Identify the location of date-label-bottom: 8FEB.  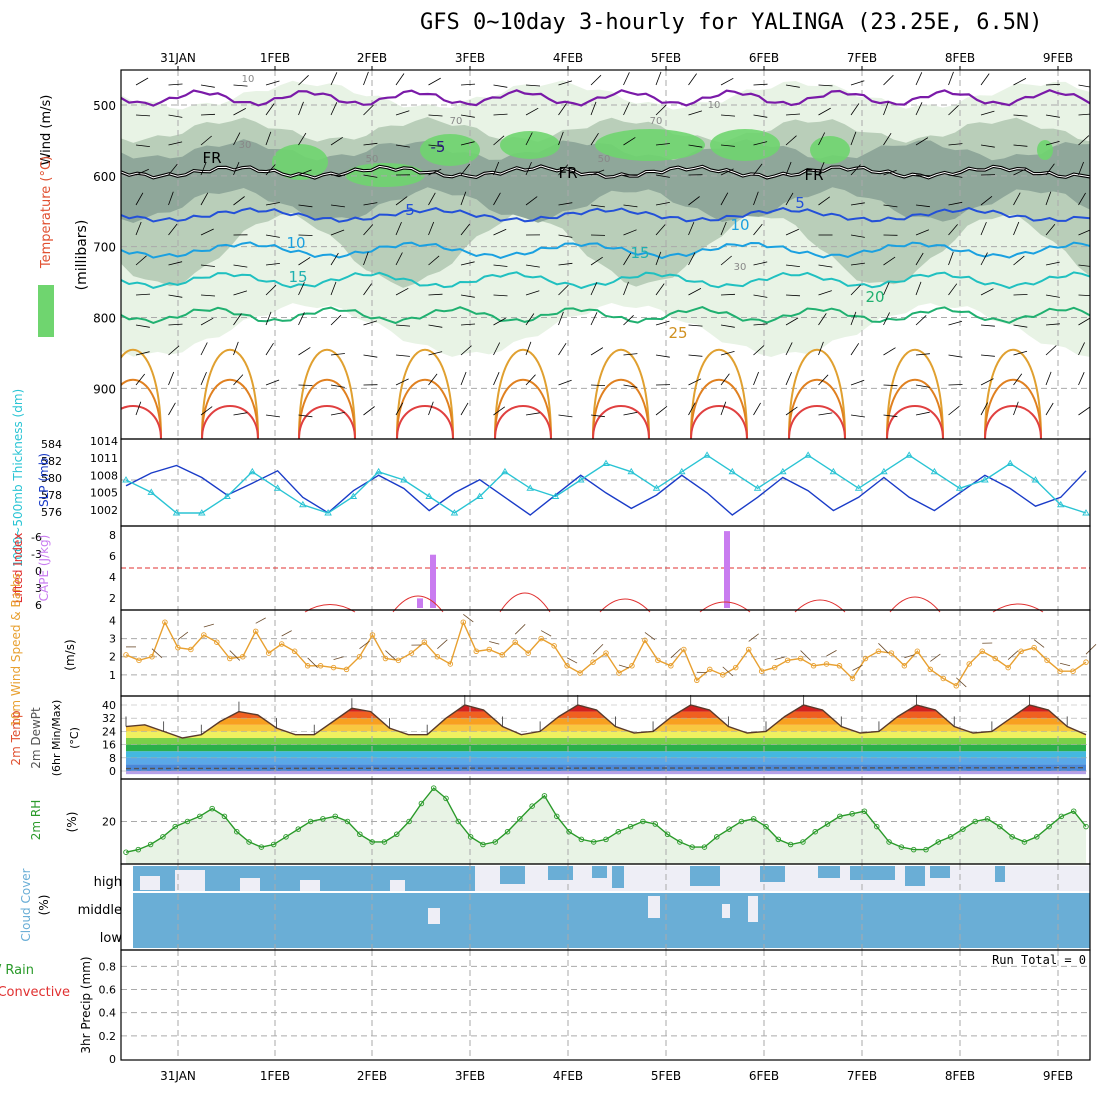
(960, 1076).